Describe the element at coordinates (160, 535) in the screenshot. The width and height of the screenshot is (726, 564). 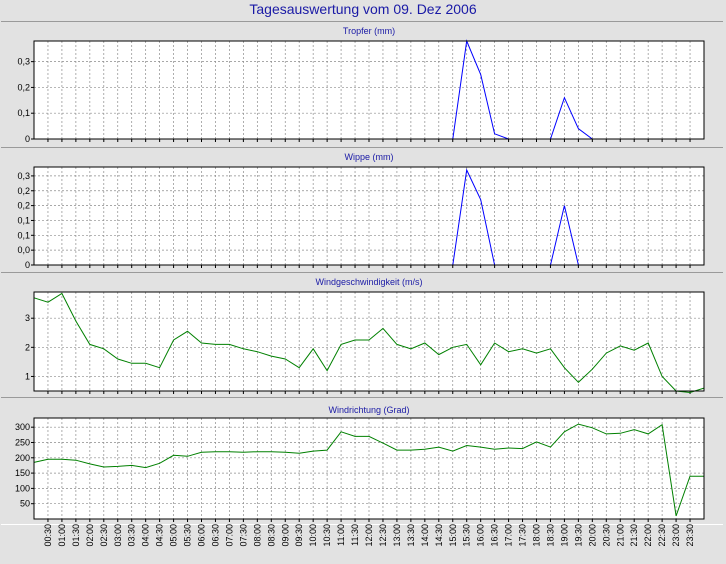
I see `x-tick-label: 04:30` at that location.